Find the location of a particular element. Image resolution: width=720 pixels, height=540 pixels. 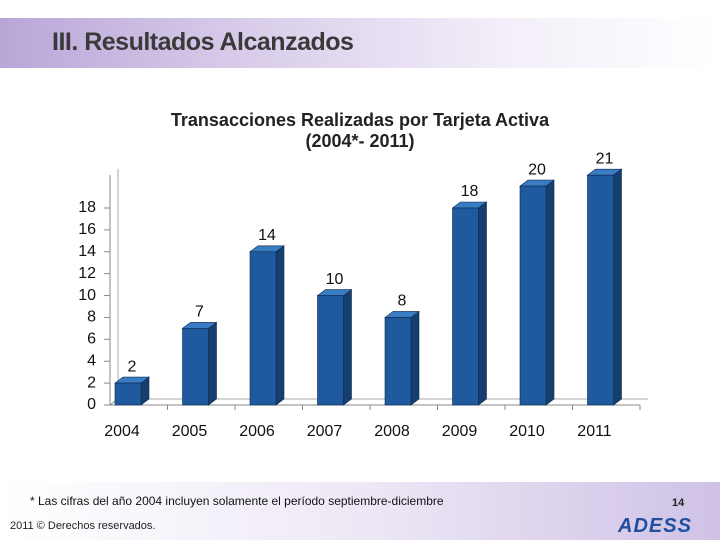

header-band is located at coordinates (360, 43).